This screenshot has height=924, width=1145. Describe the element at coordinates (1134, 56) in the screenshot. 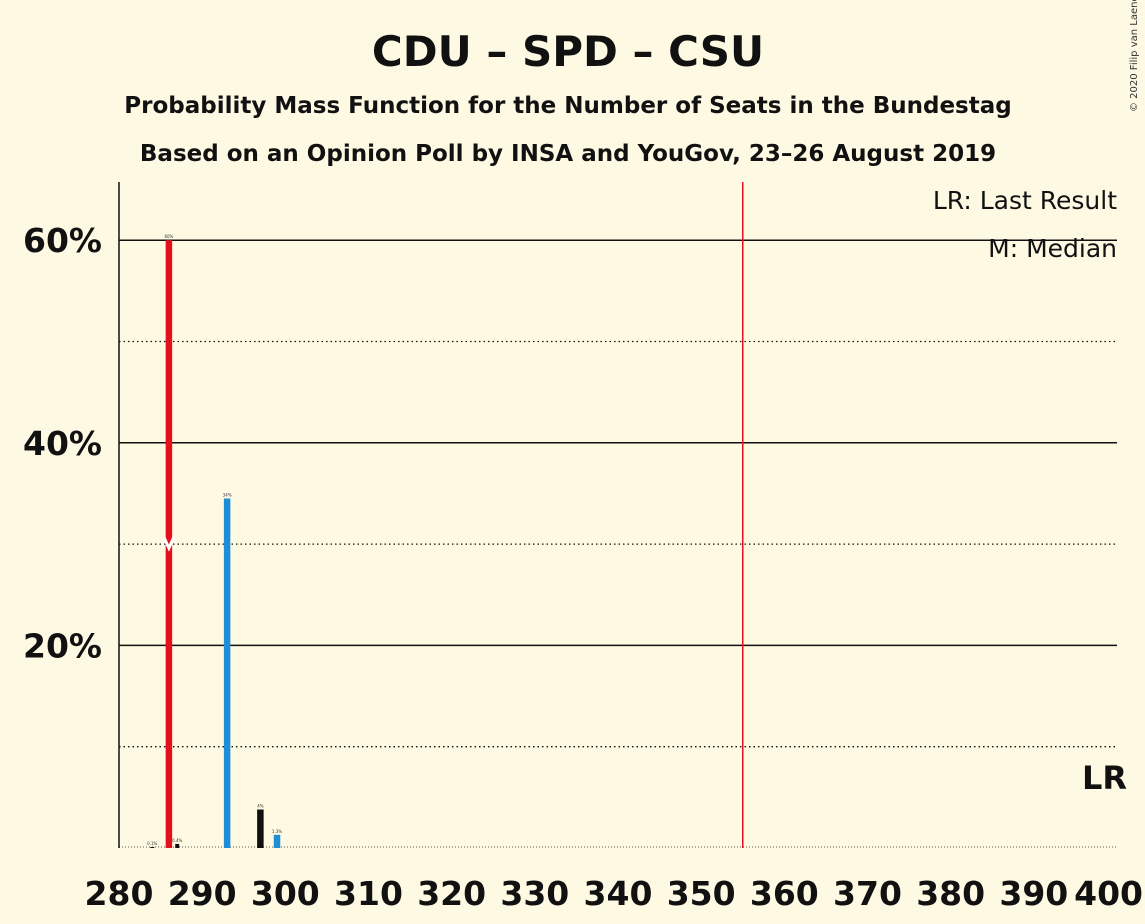

I see `copyright-notice: © 2020 Filip van Laenen` at that location.